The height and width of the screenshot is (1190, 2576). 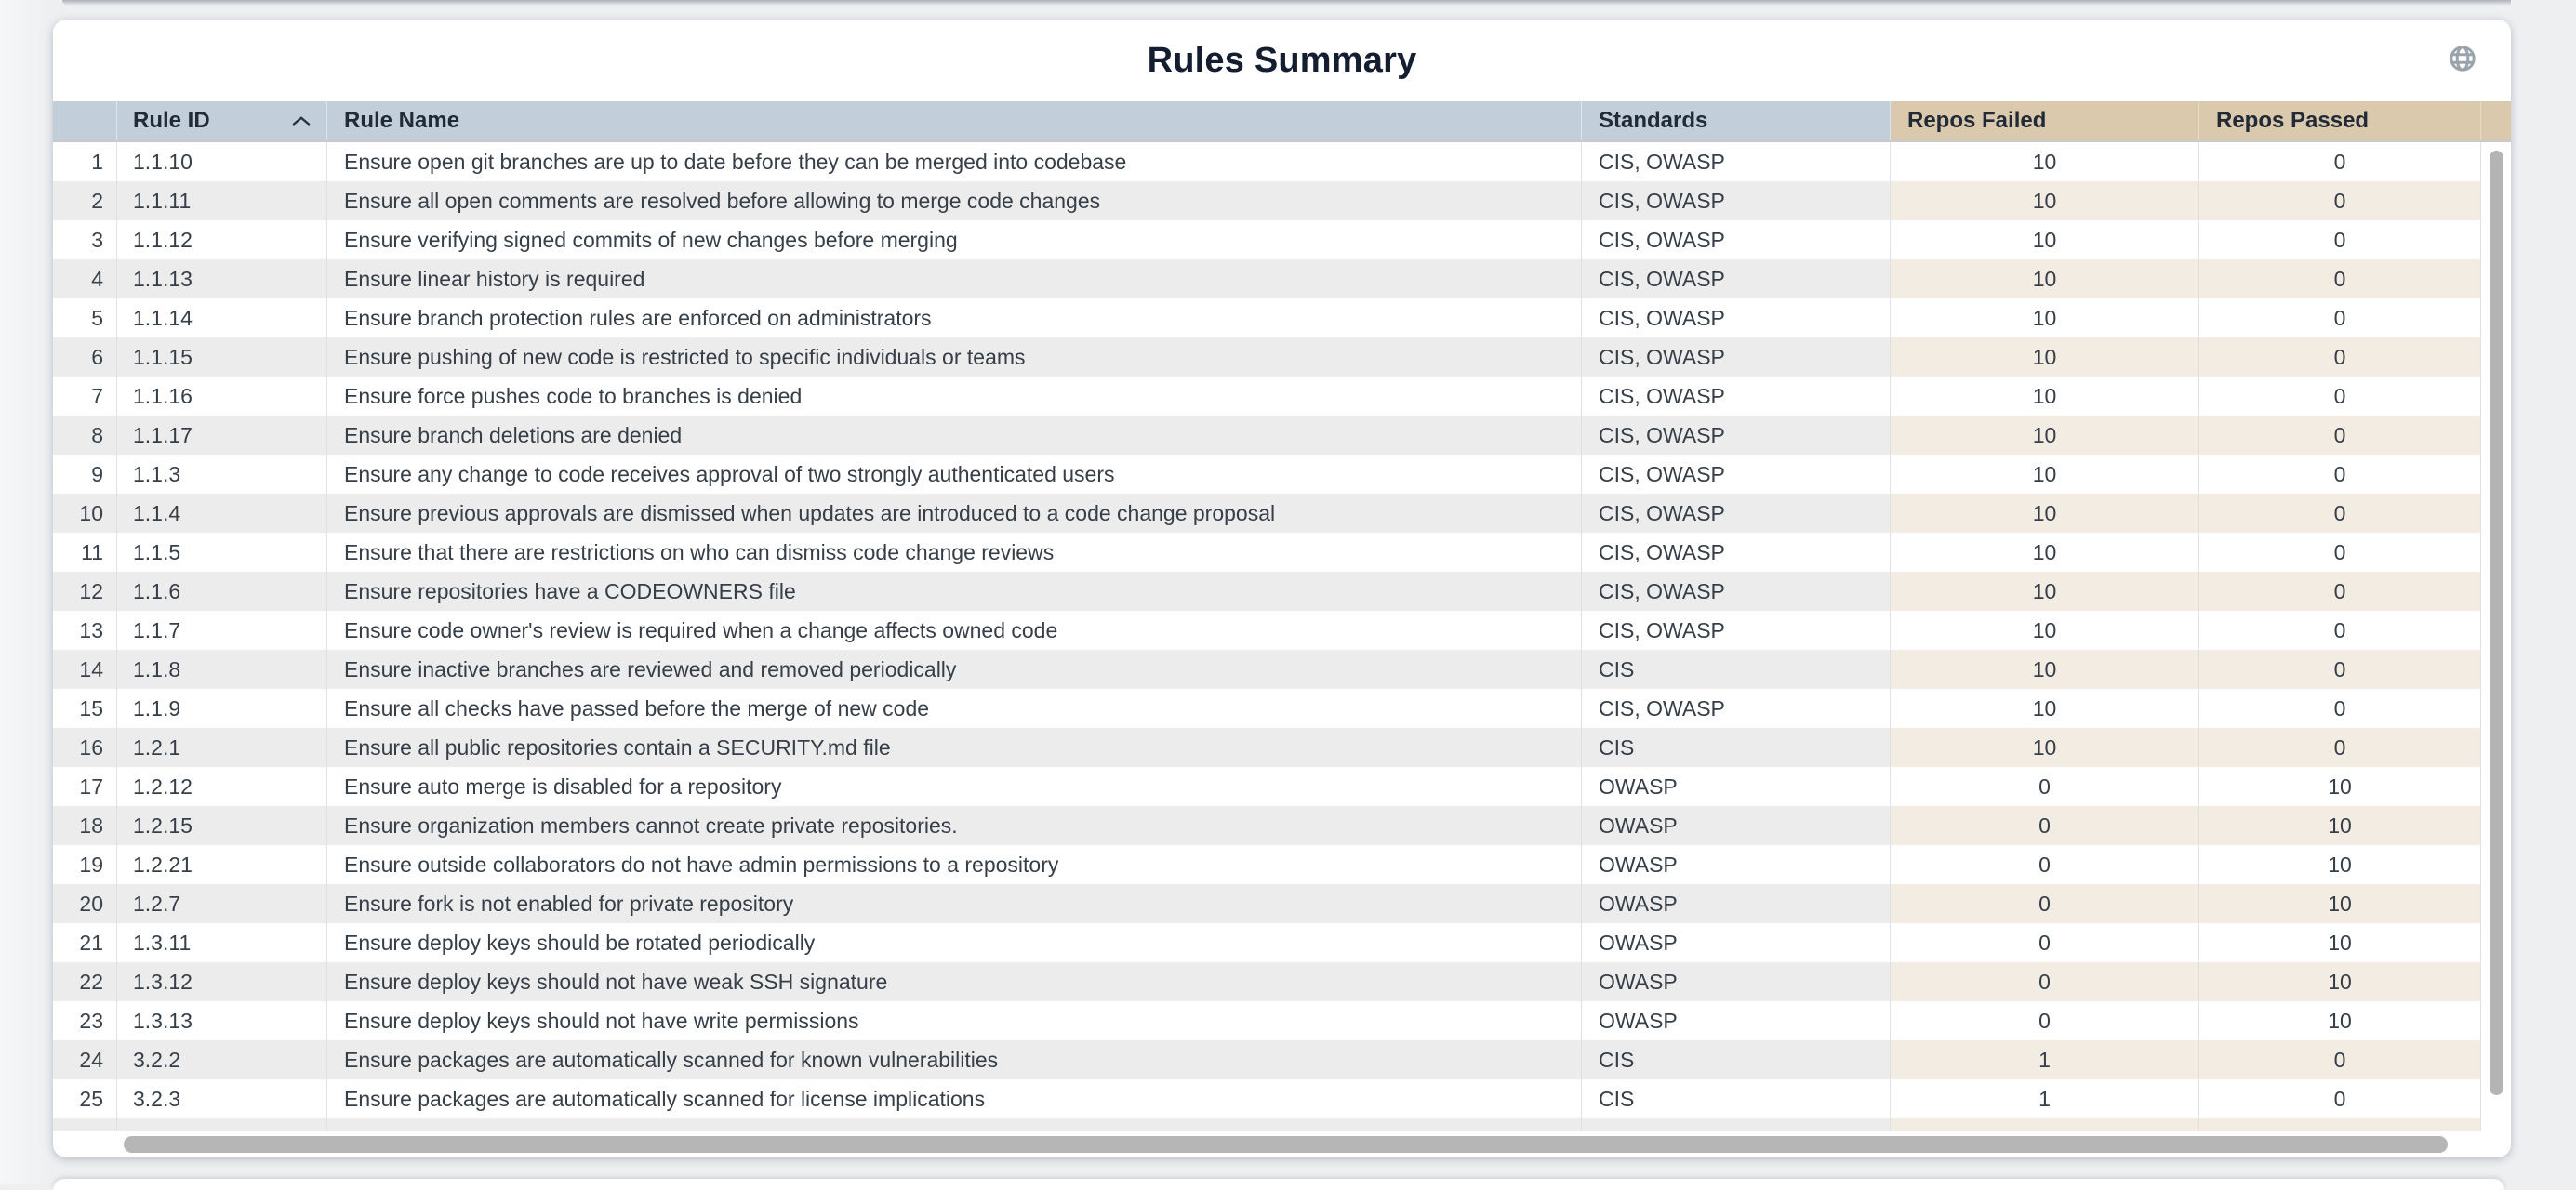 I want to click on standards-cell: CIS, so click(x=1736, y=1059).